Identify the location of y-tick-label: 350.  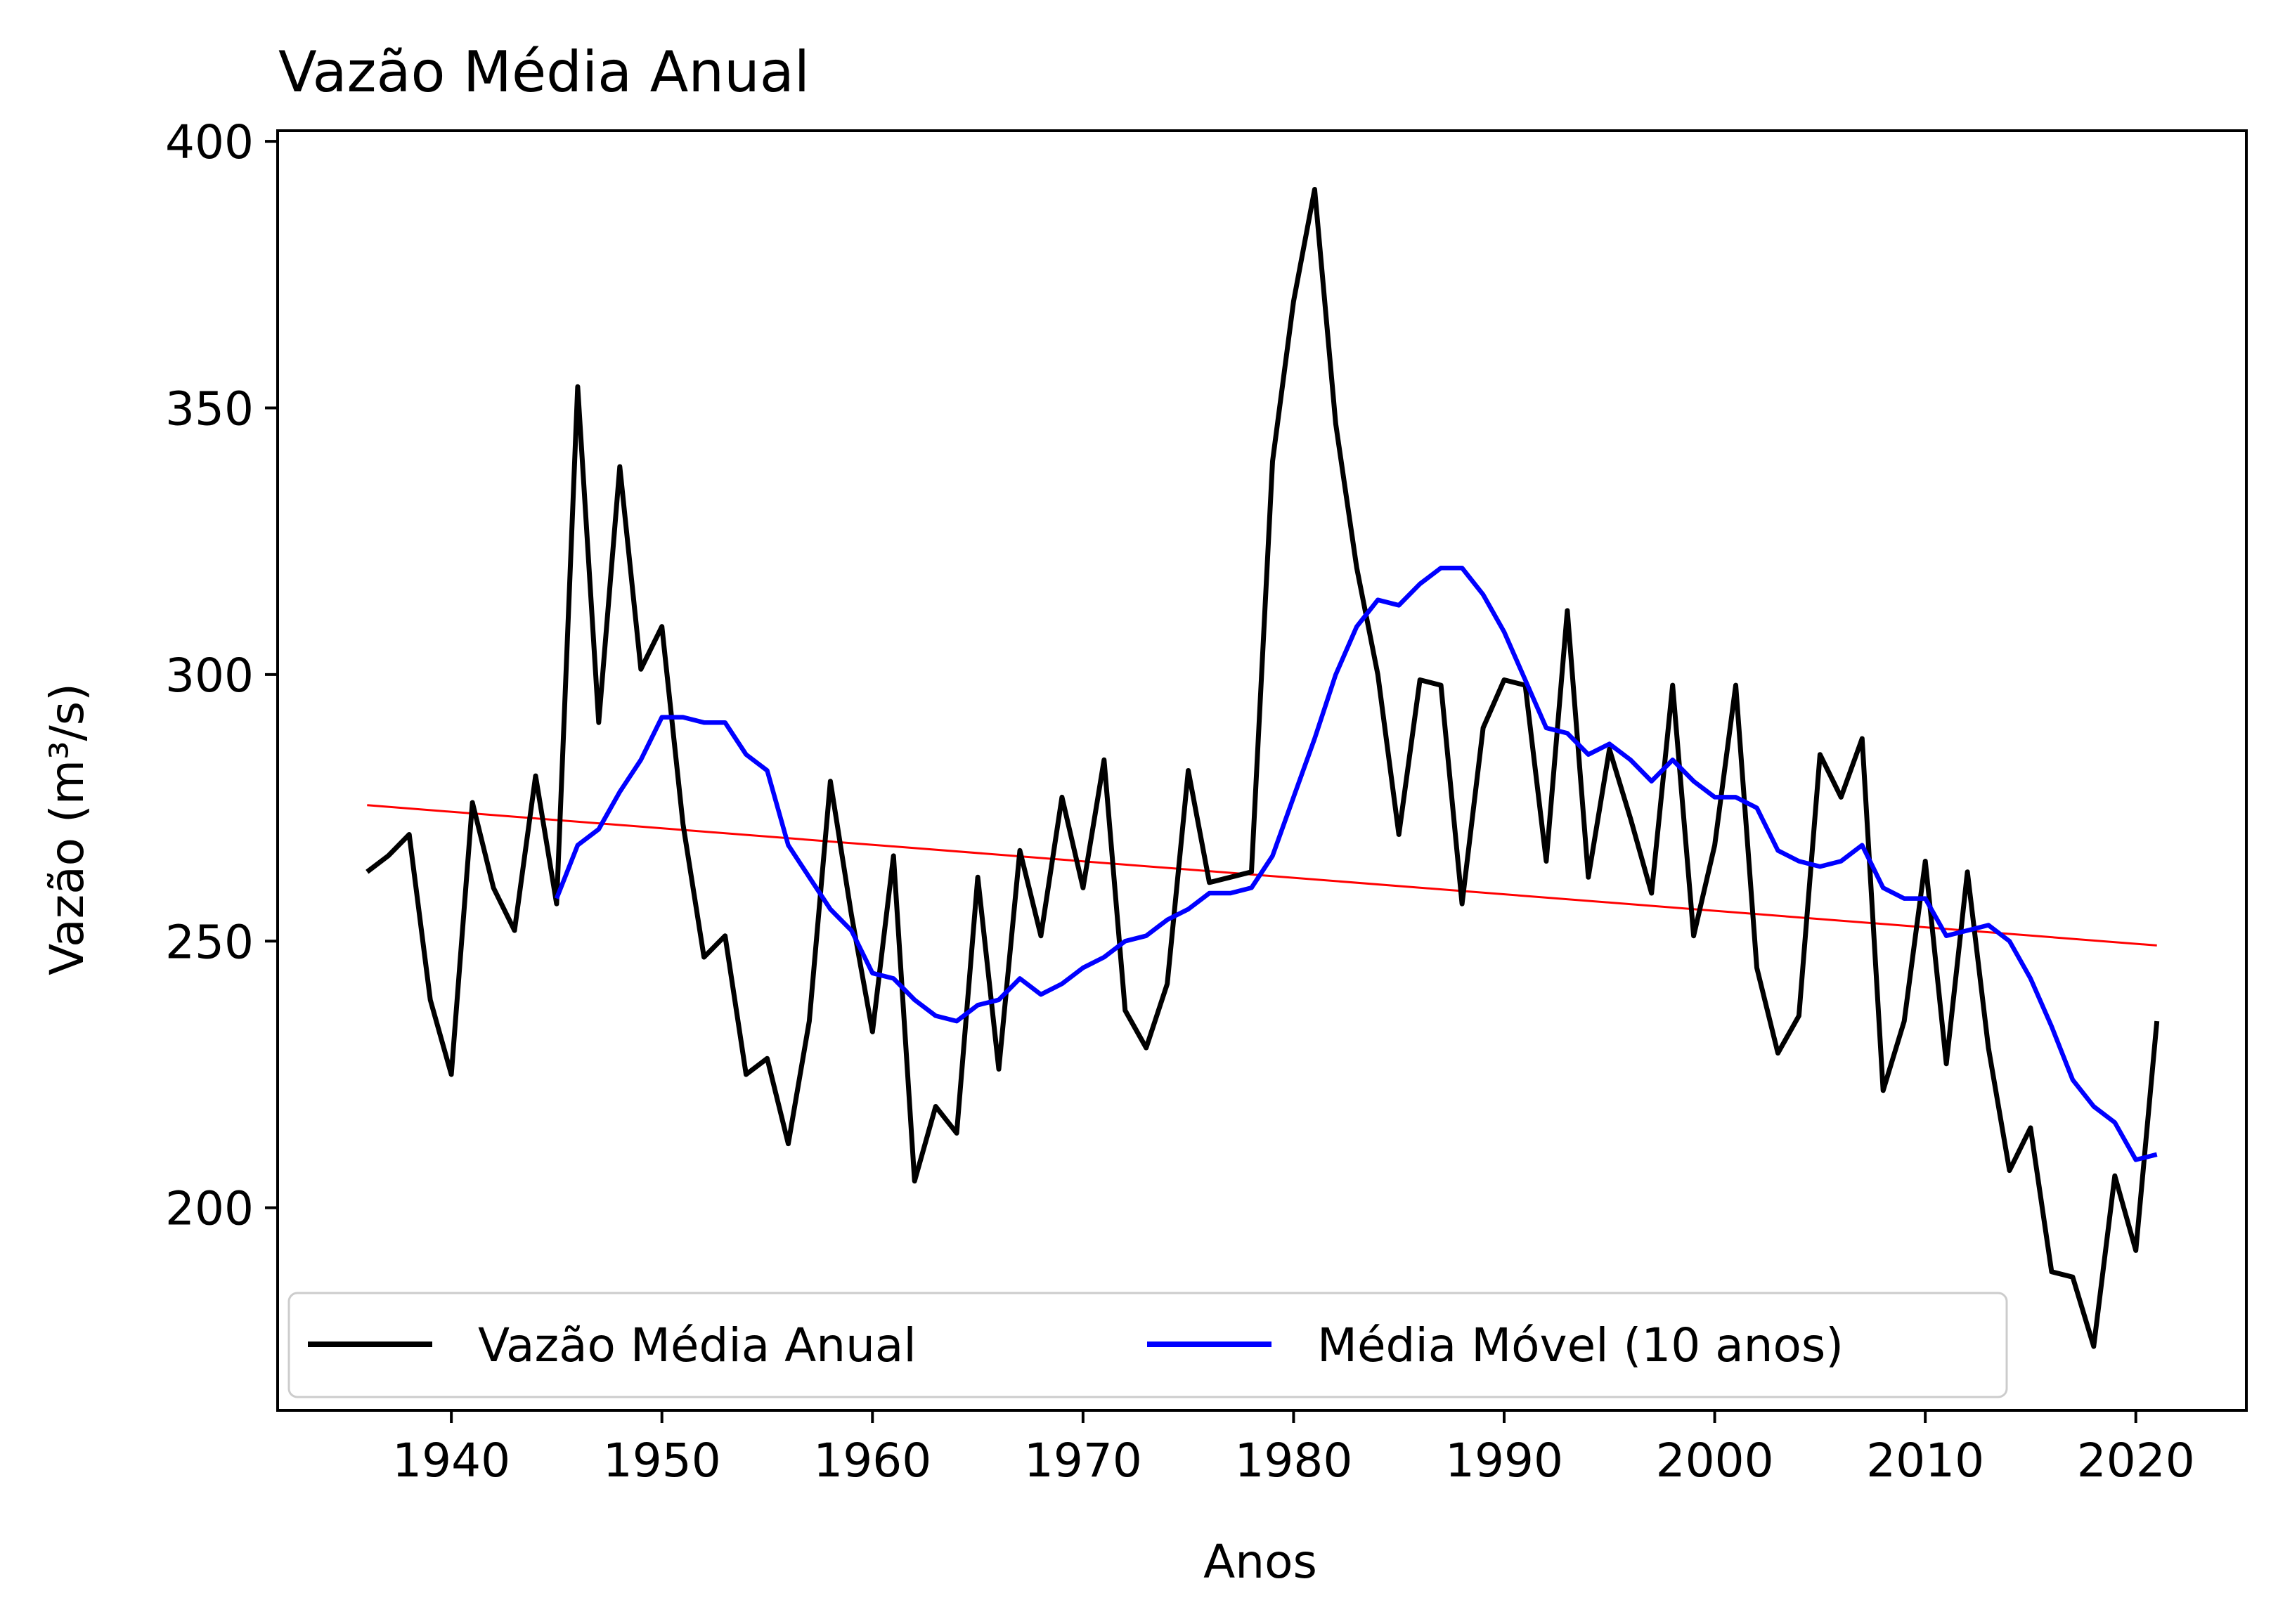
(209, 409).